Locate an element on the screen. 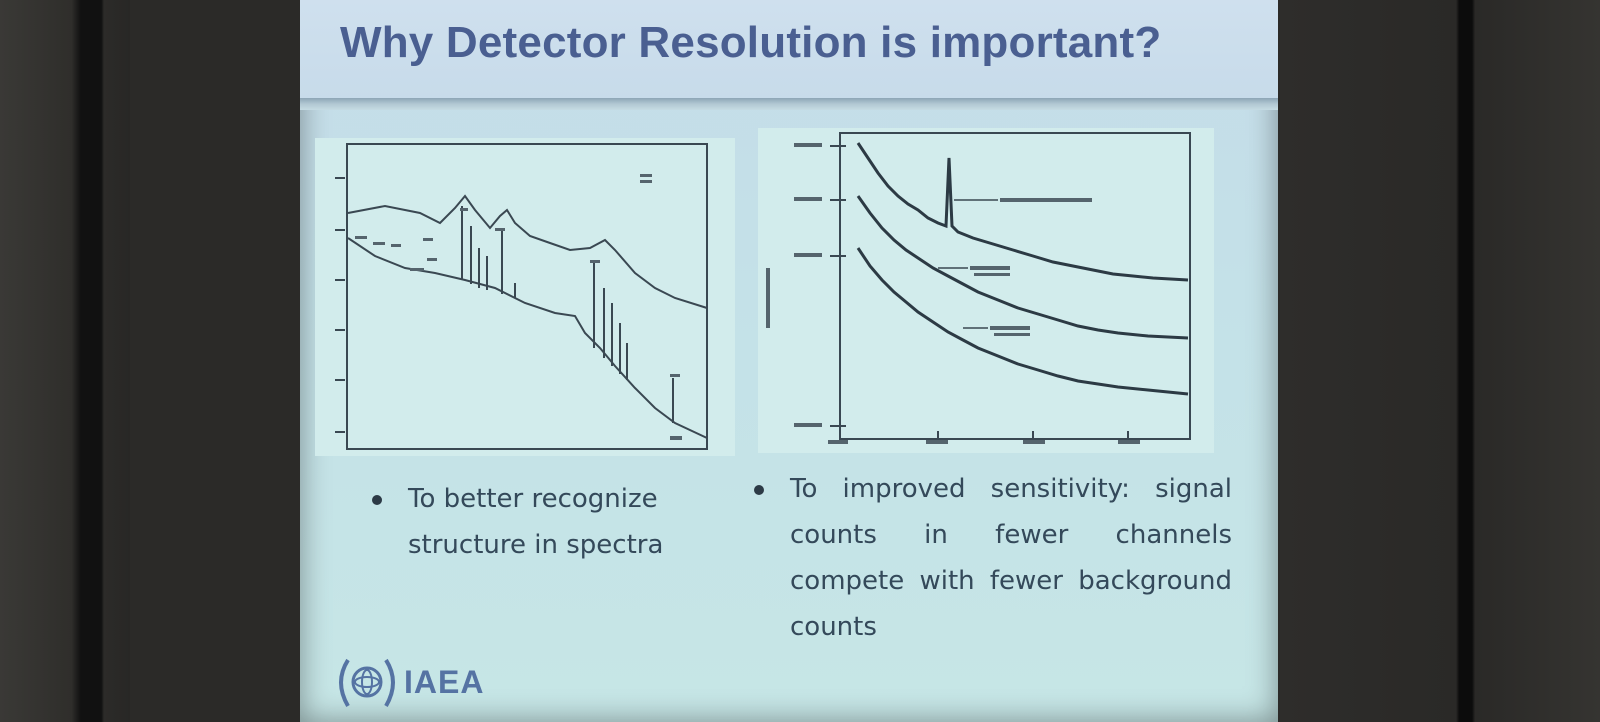 Image resolution: width=1600 pixels, height=722 pixels. spectrum-trace-top is located at coordinates (1022, 212).